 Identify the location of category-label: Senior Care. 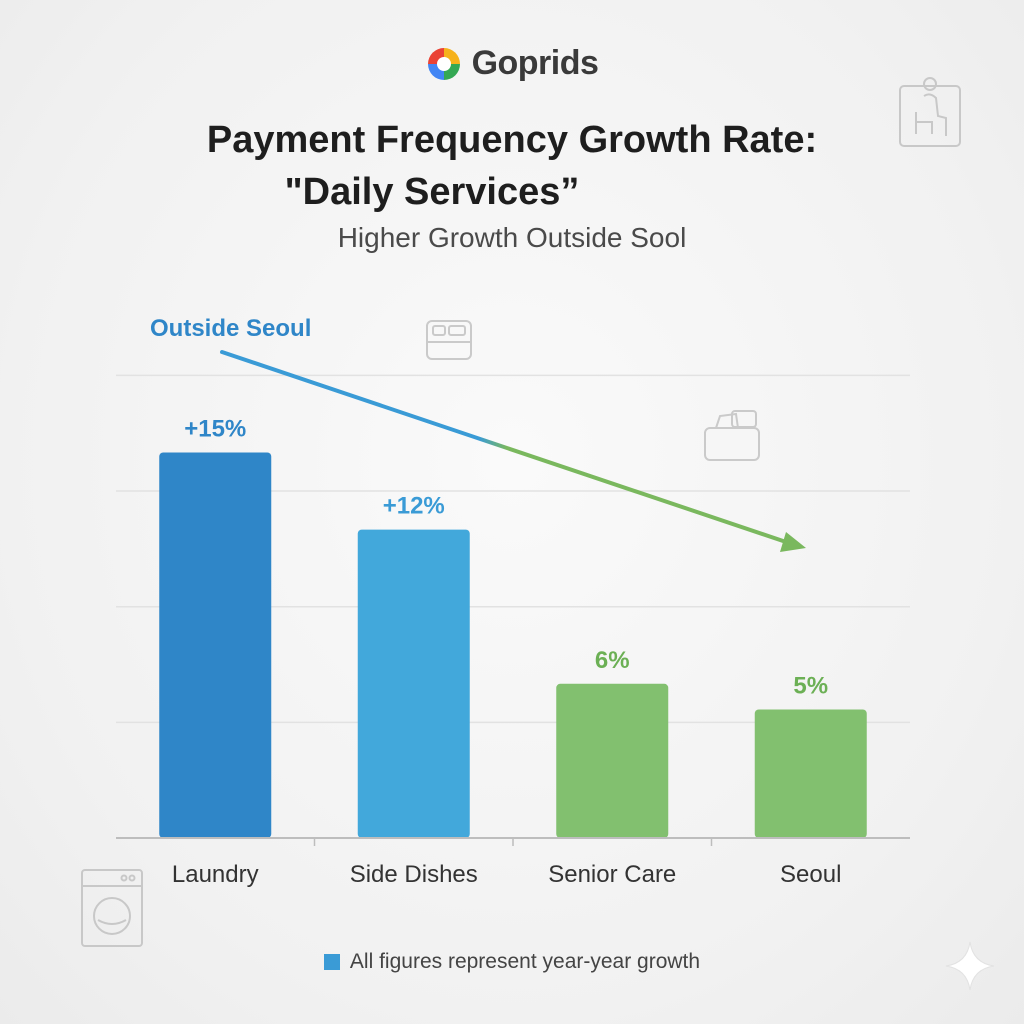
(612, 874).